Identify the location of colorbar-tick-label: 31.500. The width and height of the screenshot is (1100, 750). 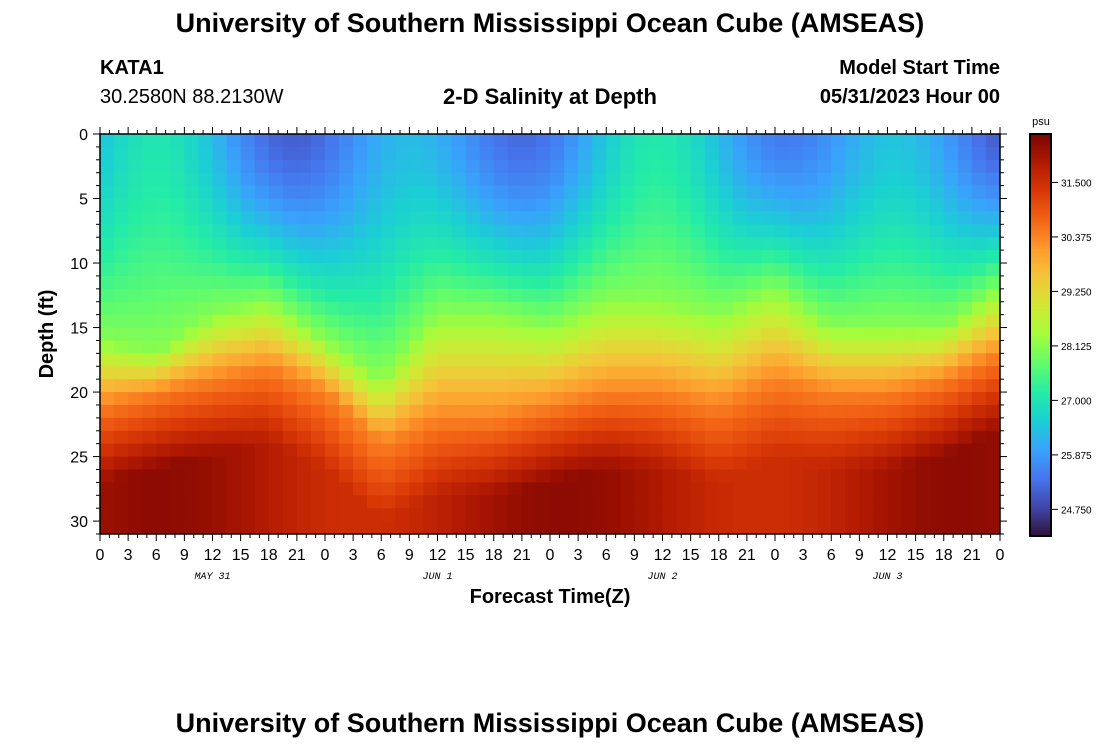
(1076, 183).